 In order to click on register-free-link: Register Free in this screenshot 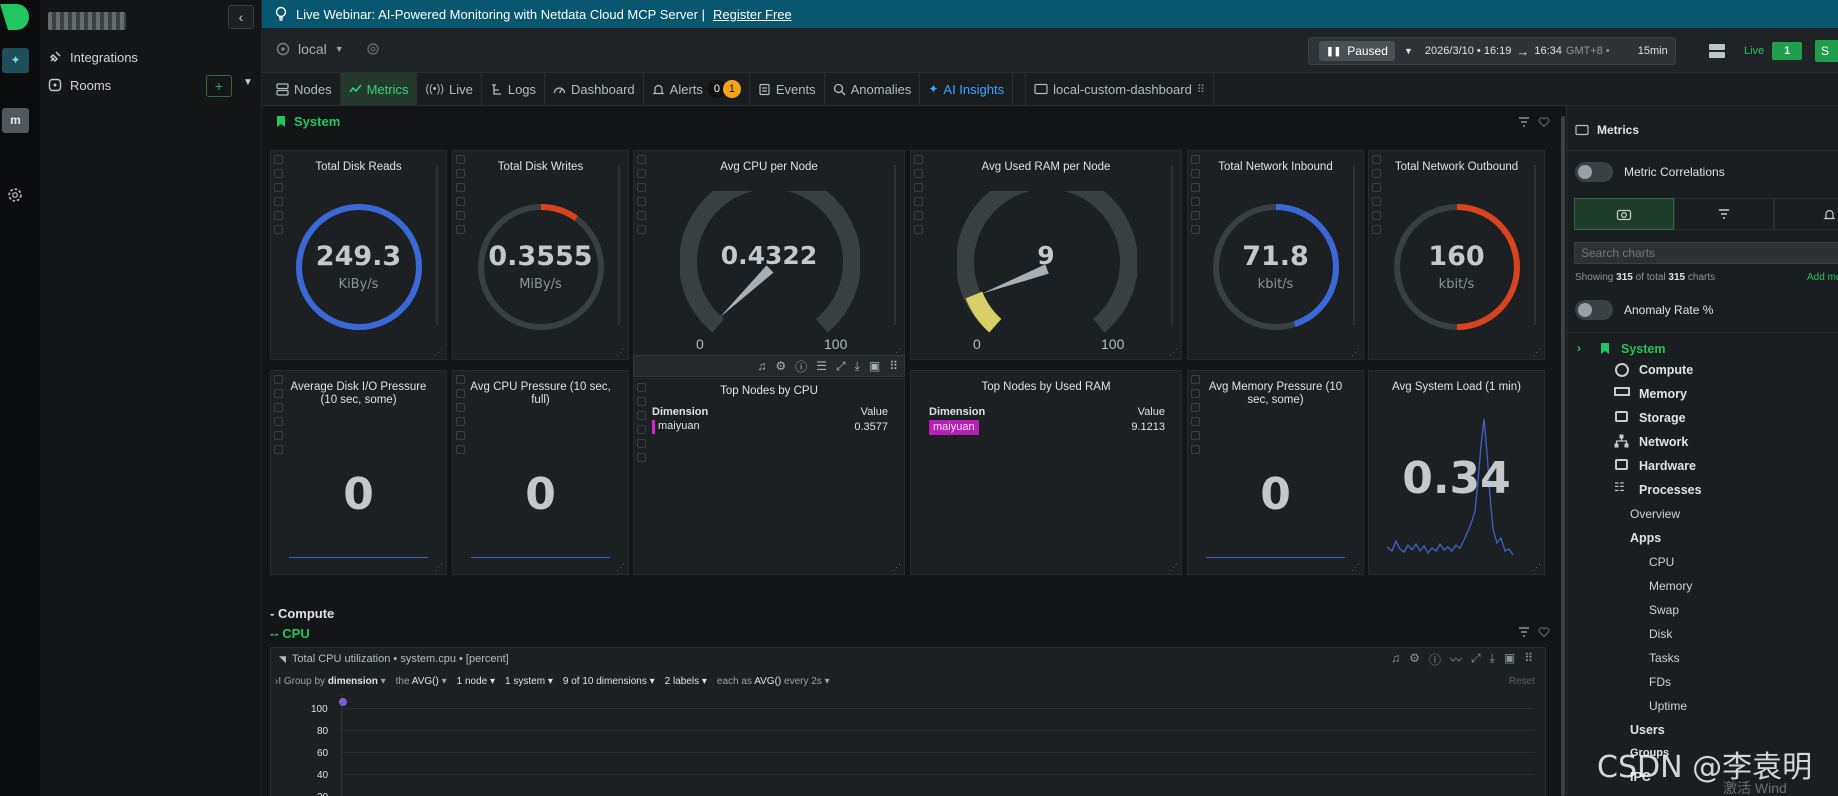, I will do `click(752, 14)`.